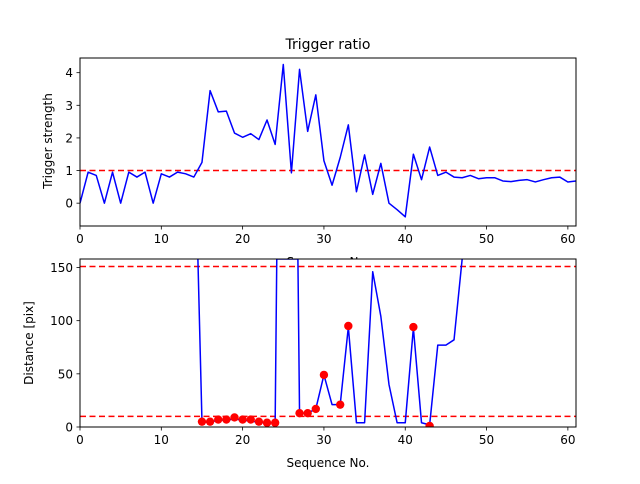 The width and height of the screenshot is (640, 484). I want to click on y-tick-label: 2, so click(69, 138).